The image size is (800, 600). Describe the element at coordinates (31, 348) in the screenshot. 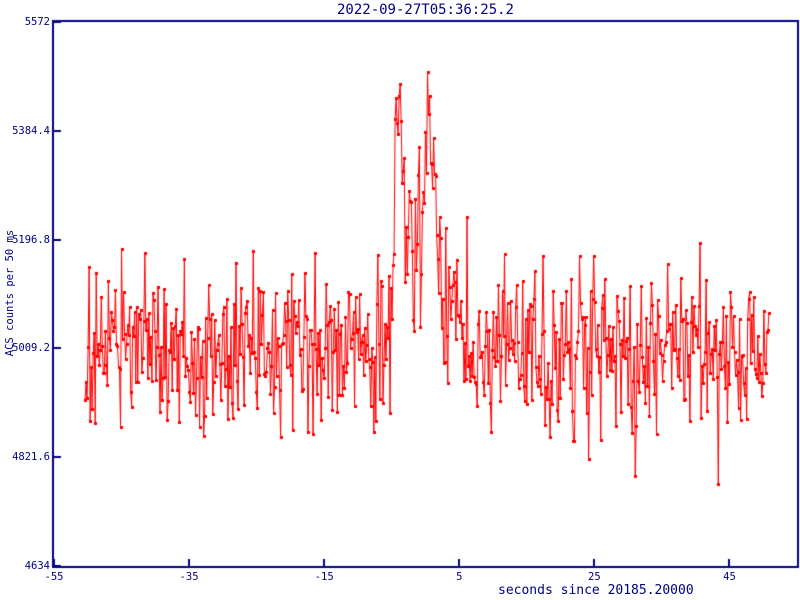

I see `y-tick-label: 5009.2` at that location.